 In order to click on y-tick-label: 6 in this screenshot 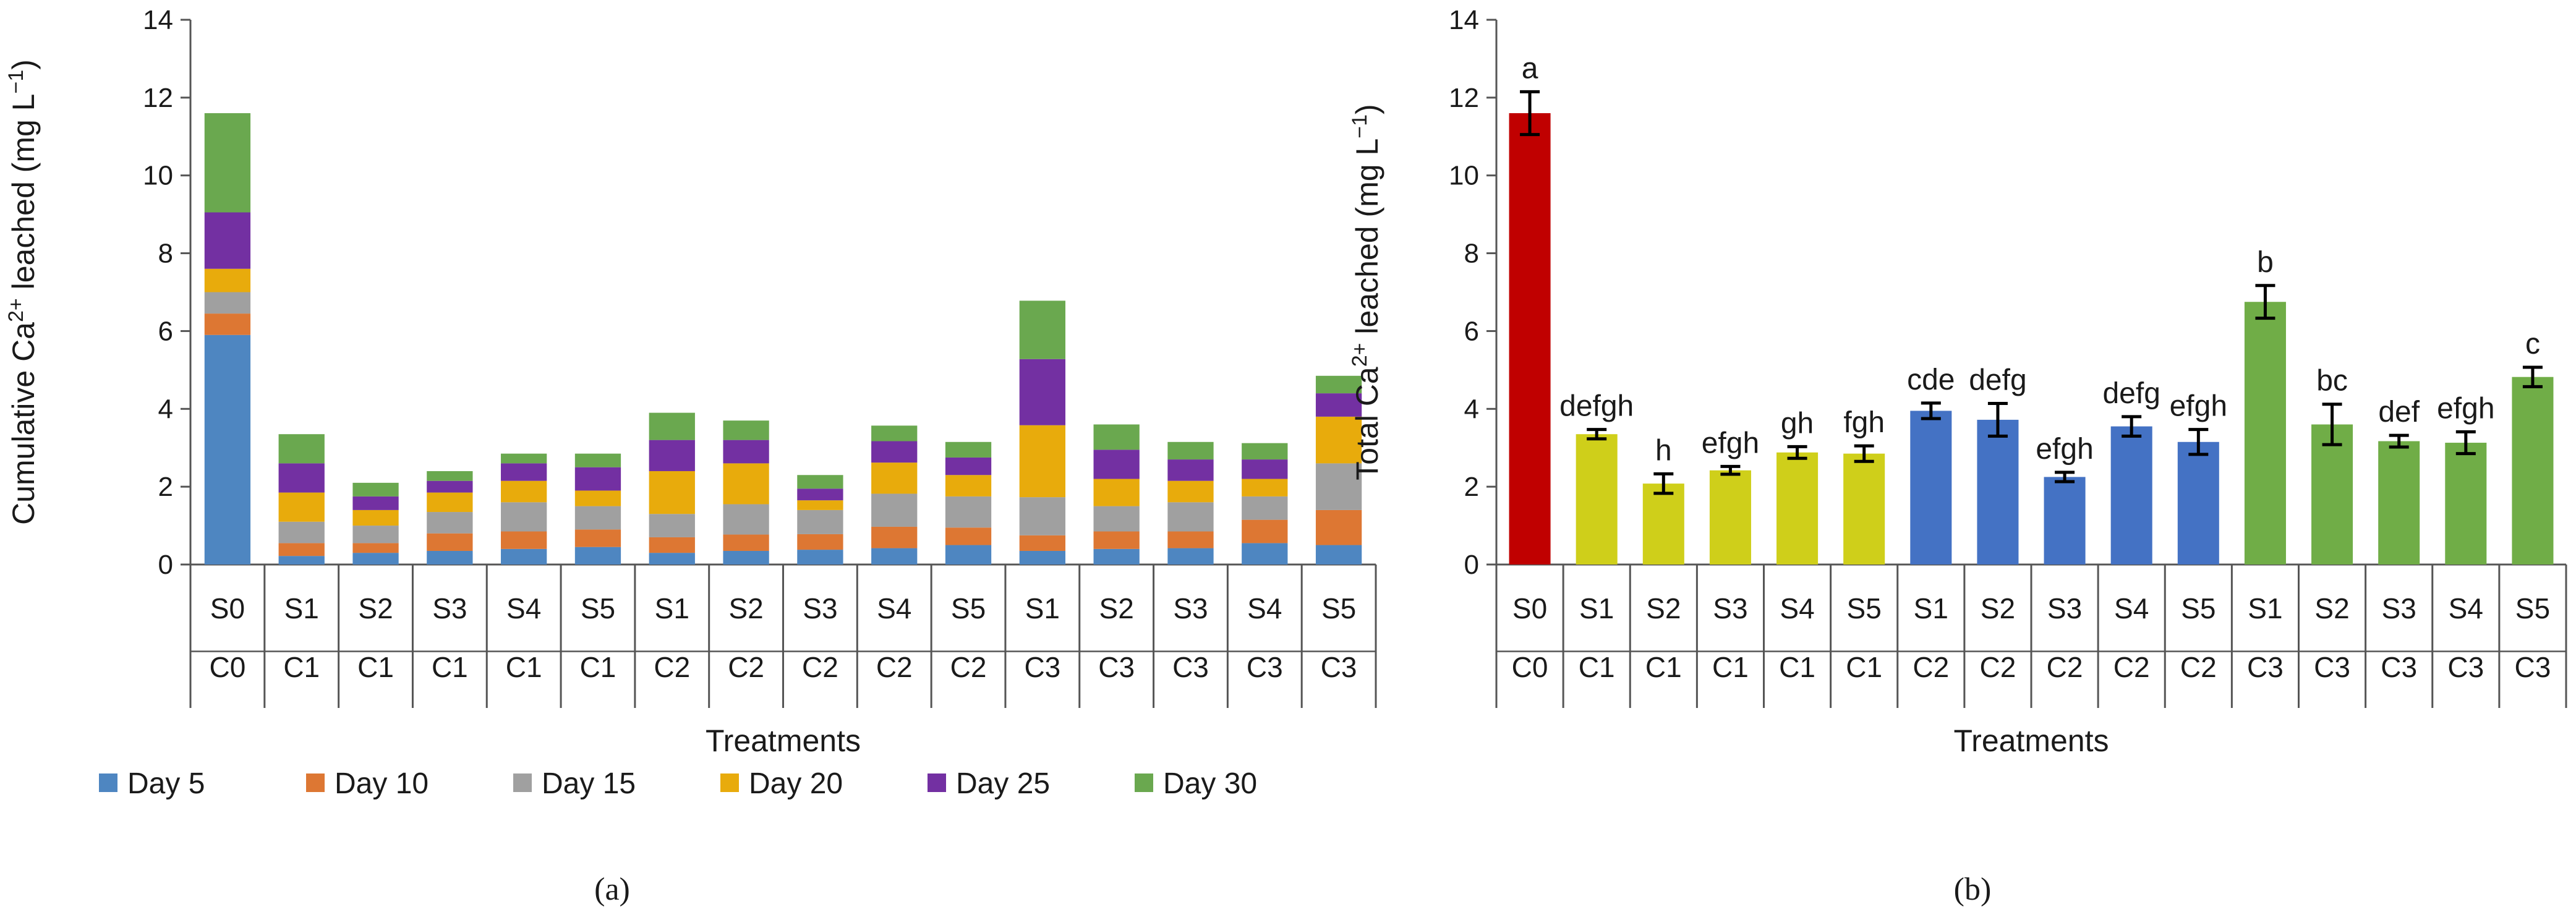, I will do `click(1471, 331)`.